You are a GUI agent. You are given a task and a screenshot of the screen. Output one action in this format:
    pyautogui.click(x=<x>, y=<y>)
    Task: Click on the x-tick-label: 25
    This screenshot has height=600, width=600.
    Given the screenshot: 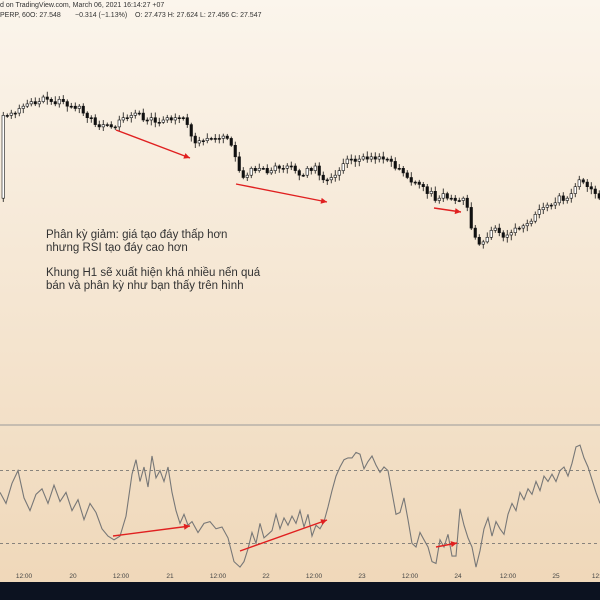 What is the action you would take?
    pyautogui.click(x=556, y=576)
    